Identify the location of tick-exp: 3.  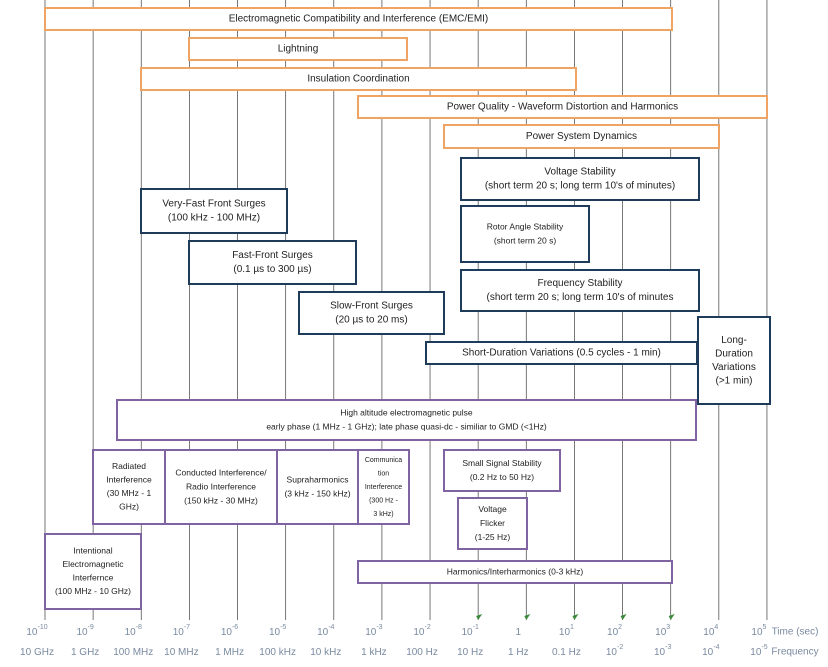
(668, 627).